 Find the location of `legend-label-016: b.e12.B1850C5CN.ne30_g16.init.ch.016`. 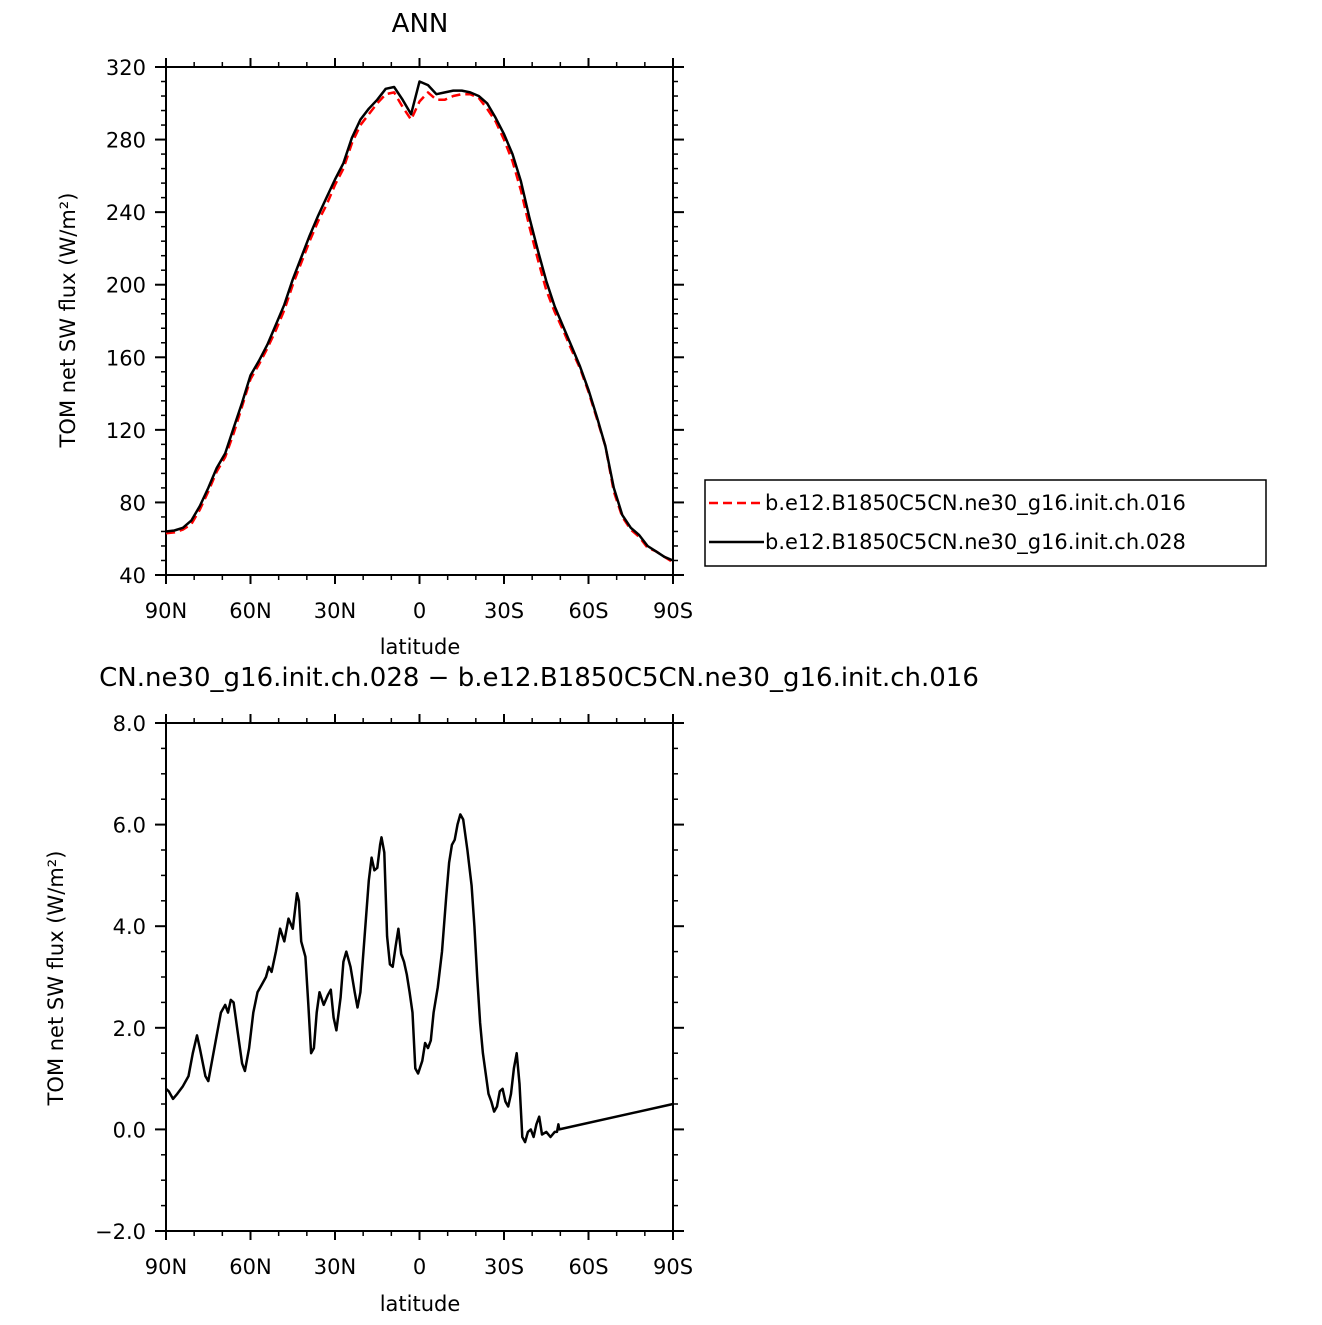

legend-label-016: b.e12.B1850C5CN.ne30_g16.init.ch.016 is located at coordinates (975, 503).